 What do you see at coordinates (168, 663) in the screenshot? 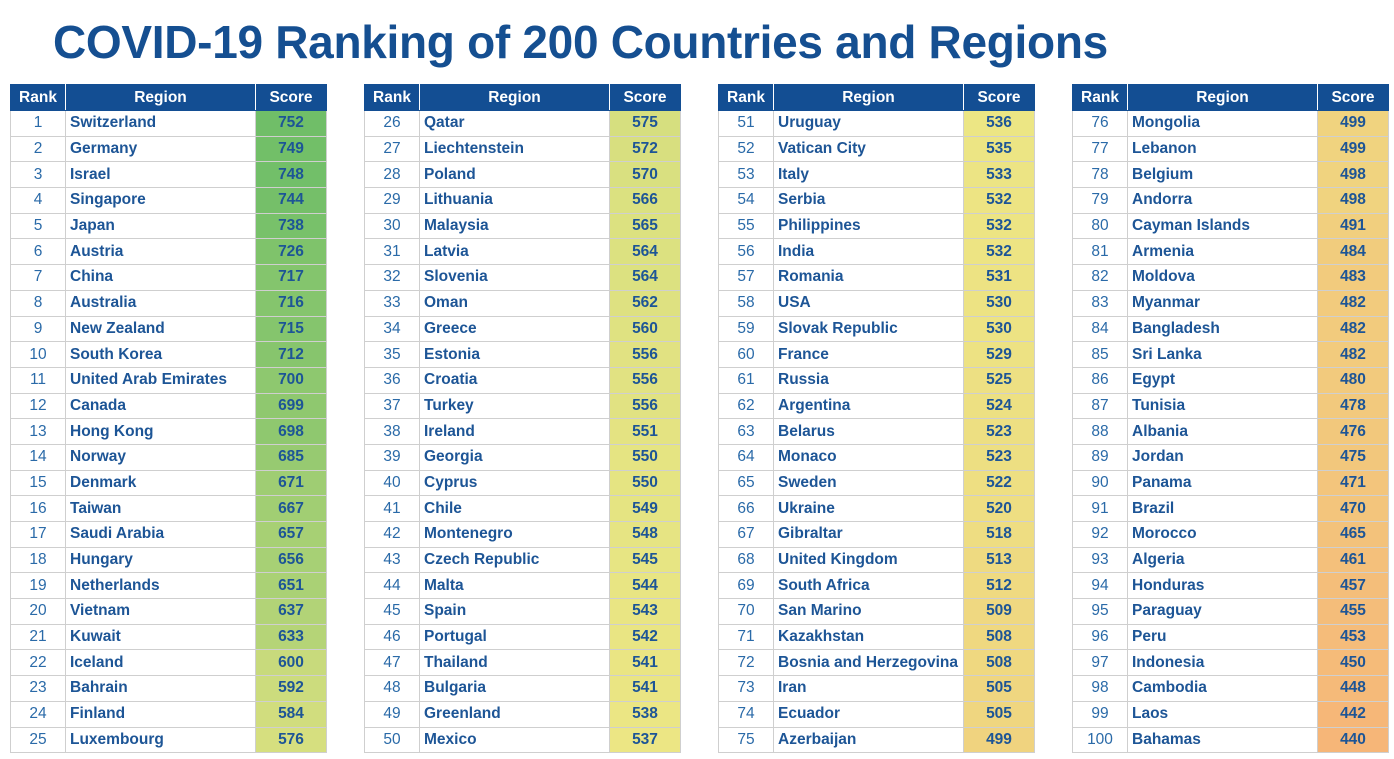
I see `table-row: 22 Iceland 600` at bounding box center [168, 663].